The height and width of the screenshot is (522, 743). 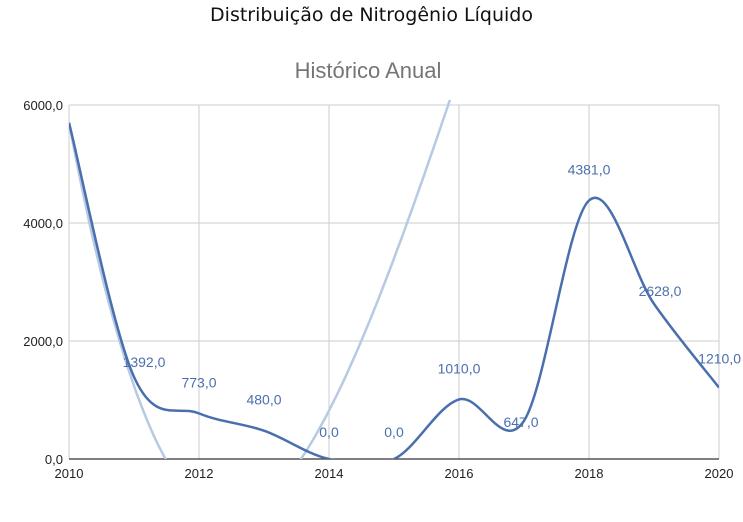 What do you see at coordinates (719, 359) in the screenshot?
I see `data-label: 1210,0` at bounding box center [719, 359].